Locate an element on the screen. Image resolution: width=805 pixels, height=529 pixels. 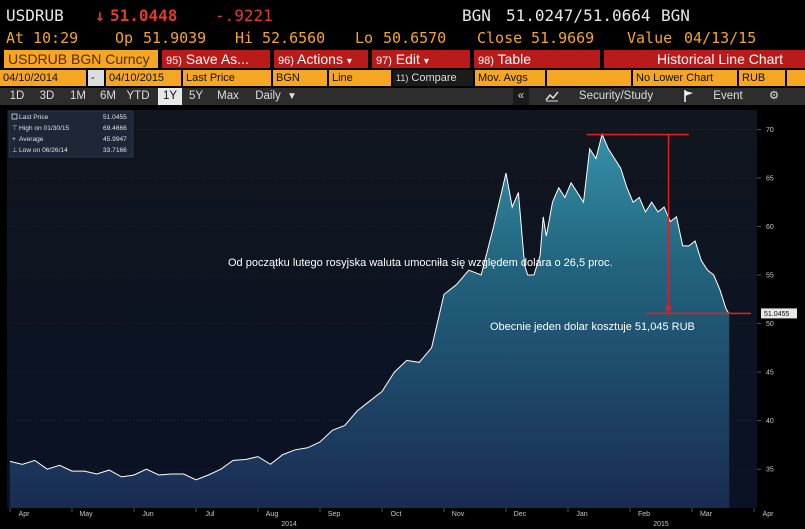
edit-caret-icon: ▾ is located at coordinates (426, 61).